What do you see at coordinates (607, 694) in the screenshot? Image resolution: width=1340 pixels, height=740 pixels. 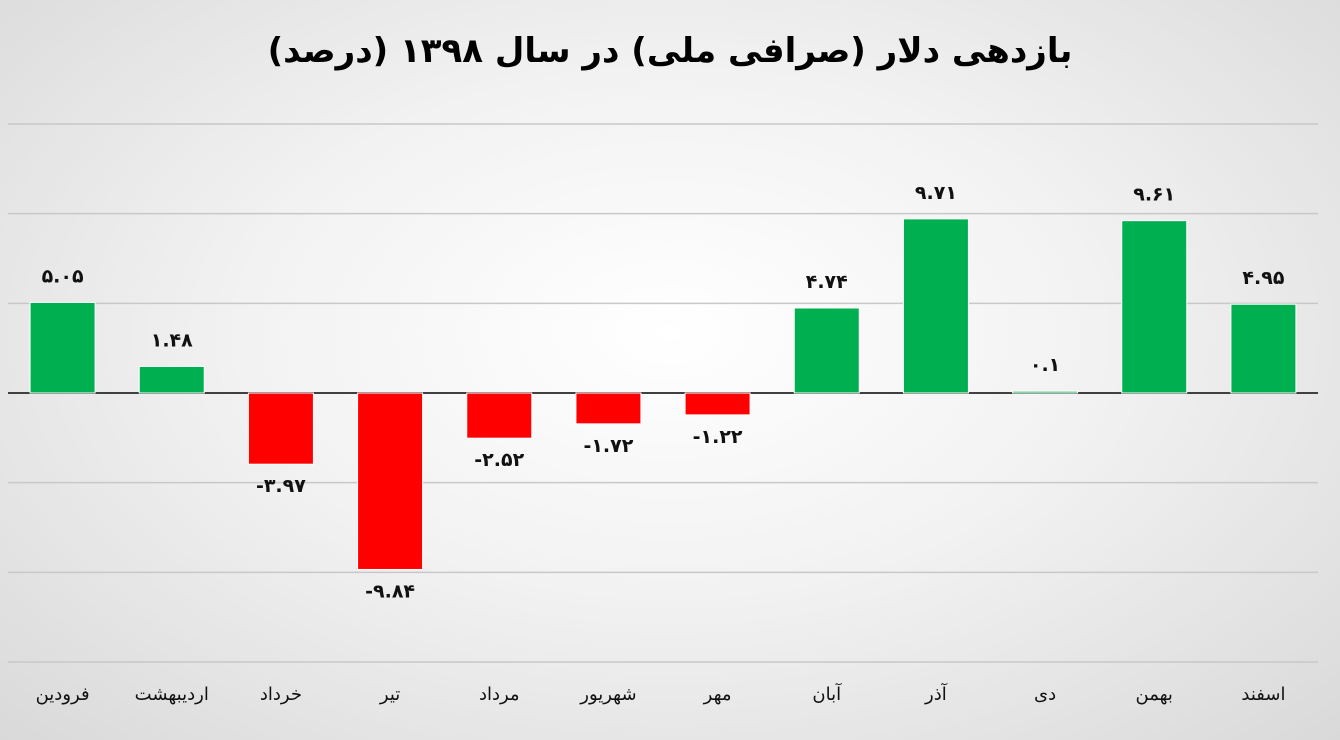 I see `category-label: شهریور` at bounding box center [607, 694].